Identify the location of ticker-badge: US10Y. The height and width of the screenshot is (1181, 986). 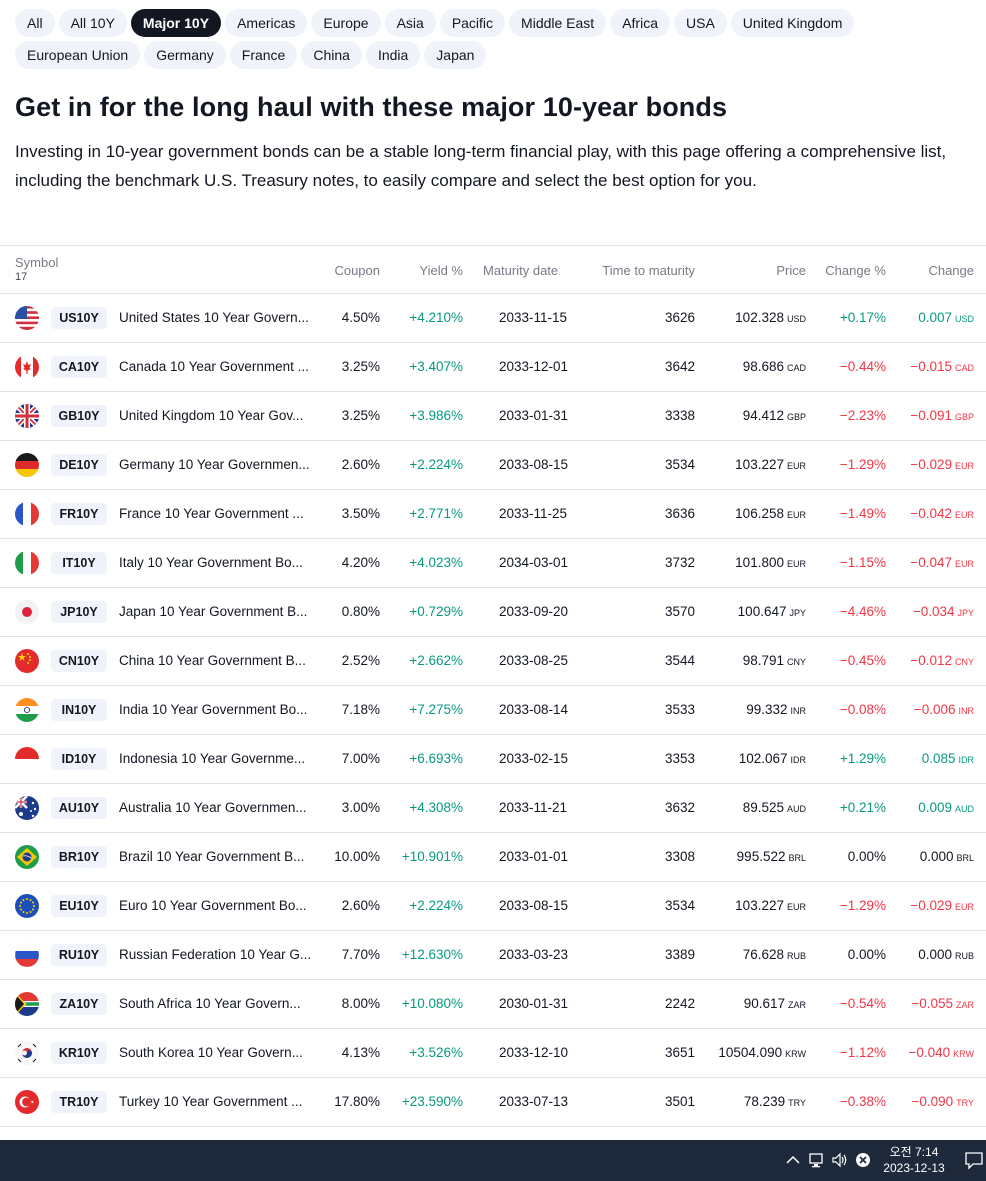
(79, 318).